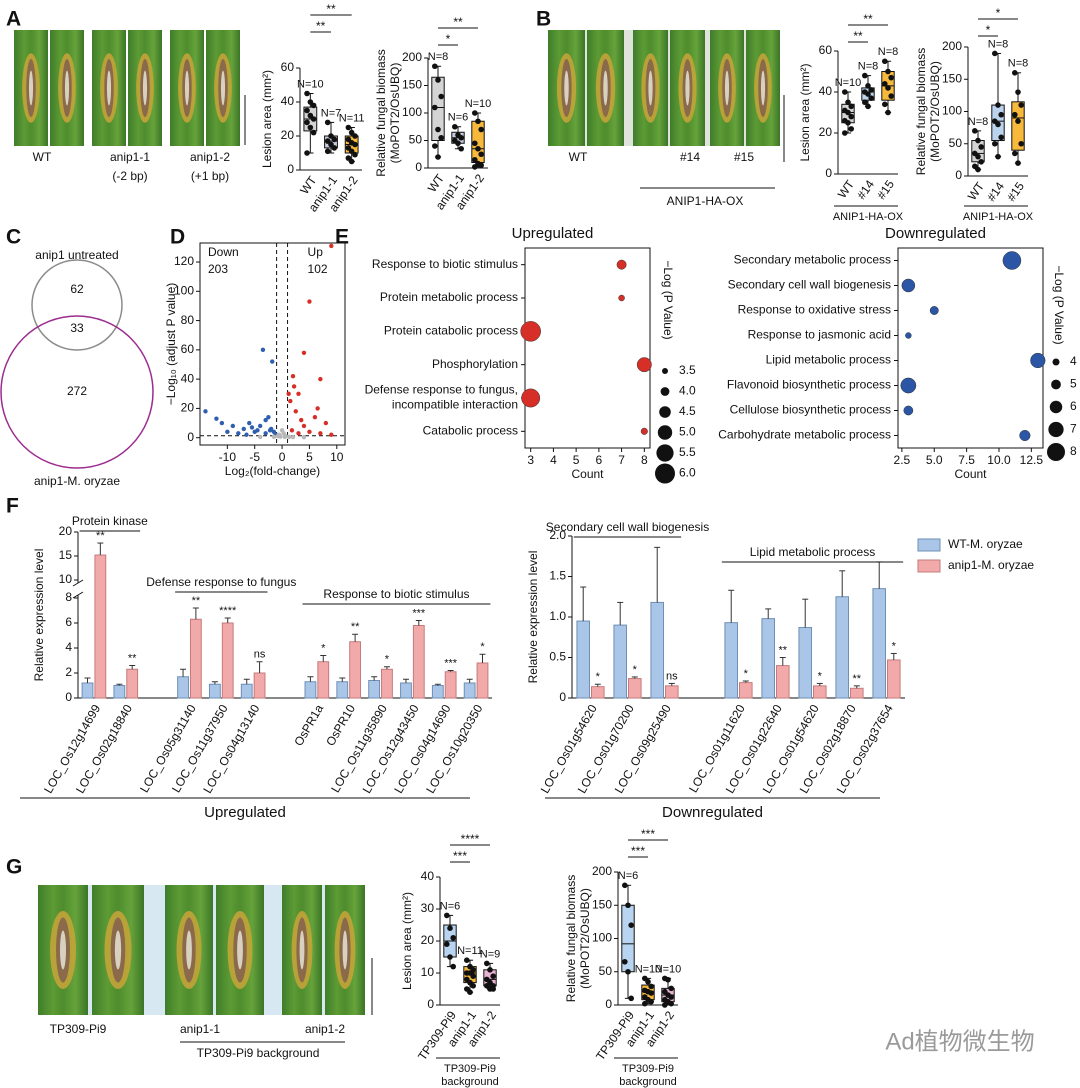 The width and height of the screenshot is (1080, 1088). What do you see at coordinates (585, 938) in the screenshot?
I see `y-axis-label: (MoPOT2/OsUBQ)` at bounding box center [585, 938].